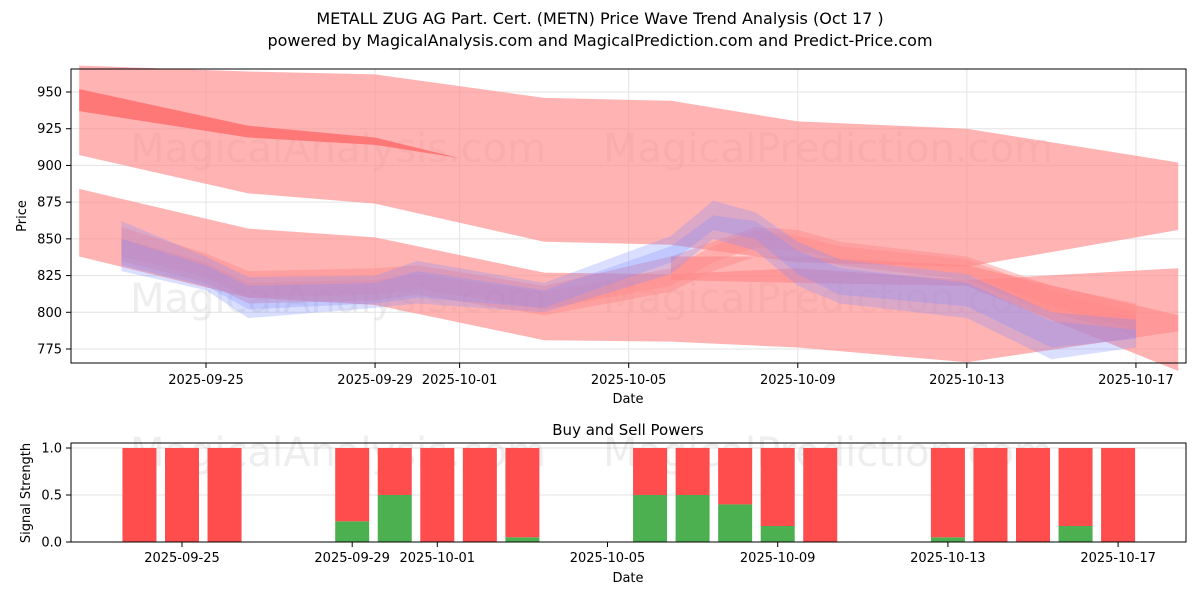  Describe the element at coordinates (49, 276) in the screenshot. I see `y-tick-label: 825` at that location.